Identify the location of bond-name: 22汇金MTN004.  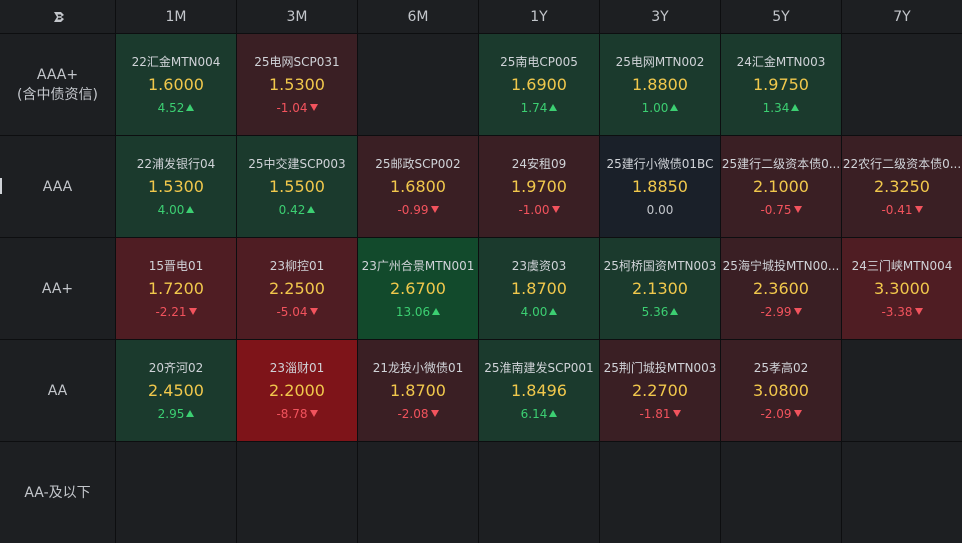
(176, 61).